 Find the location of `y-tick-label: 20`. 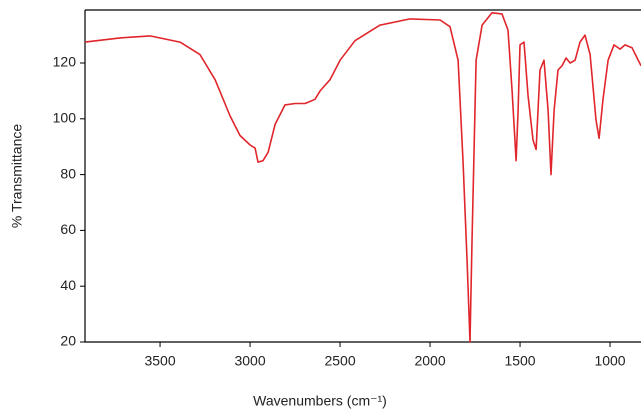

y-tick-label: 20 is located at coordinates (68, 341).